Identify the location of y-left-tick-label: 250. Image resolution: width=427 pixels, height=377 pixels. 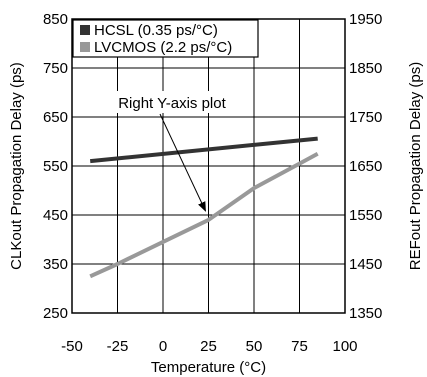
(55, 313).